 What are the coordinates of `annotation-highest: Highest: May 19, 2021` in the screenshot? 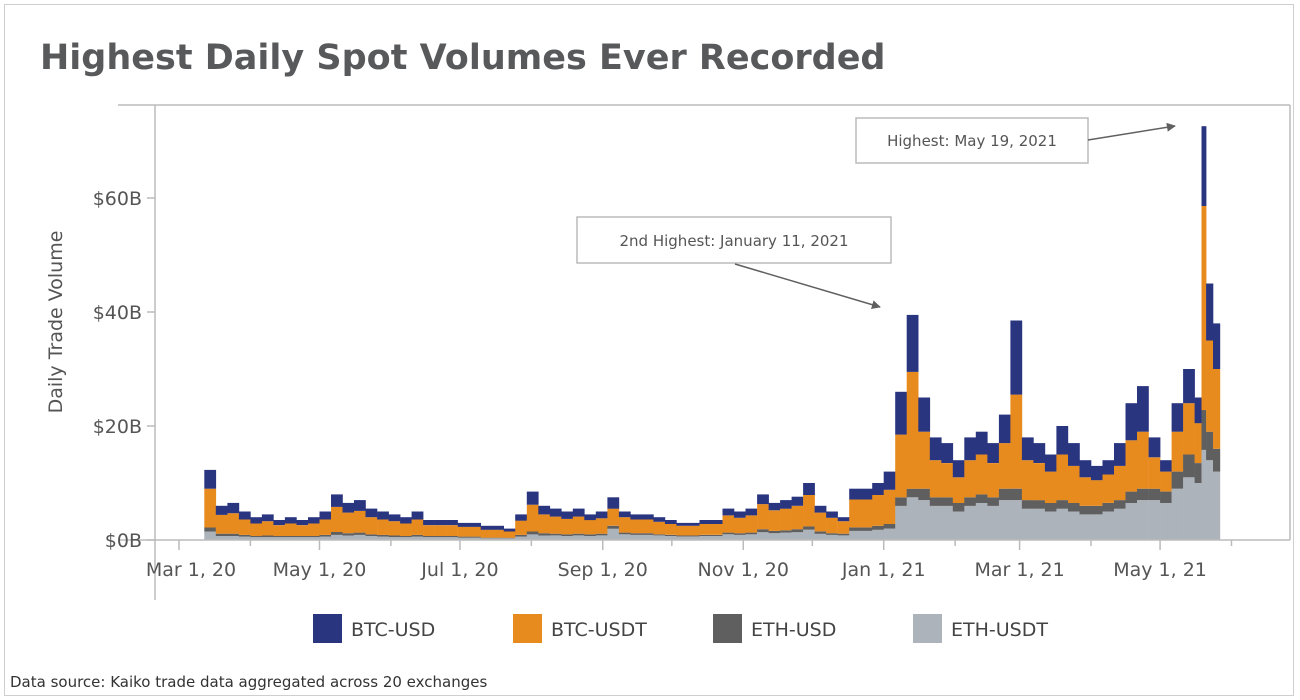 It's located at (972, 141).